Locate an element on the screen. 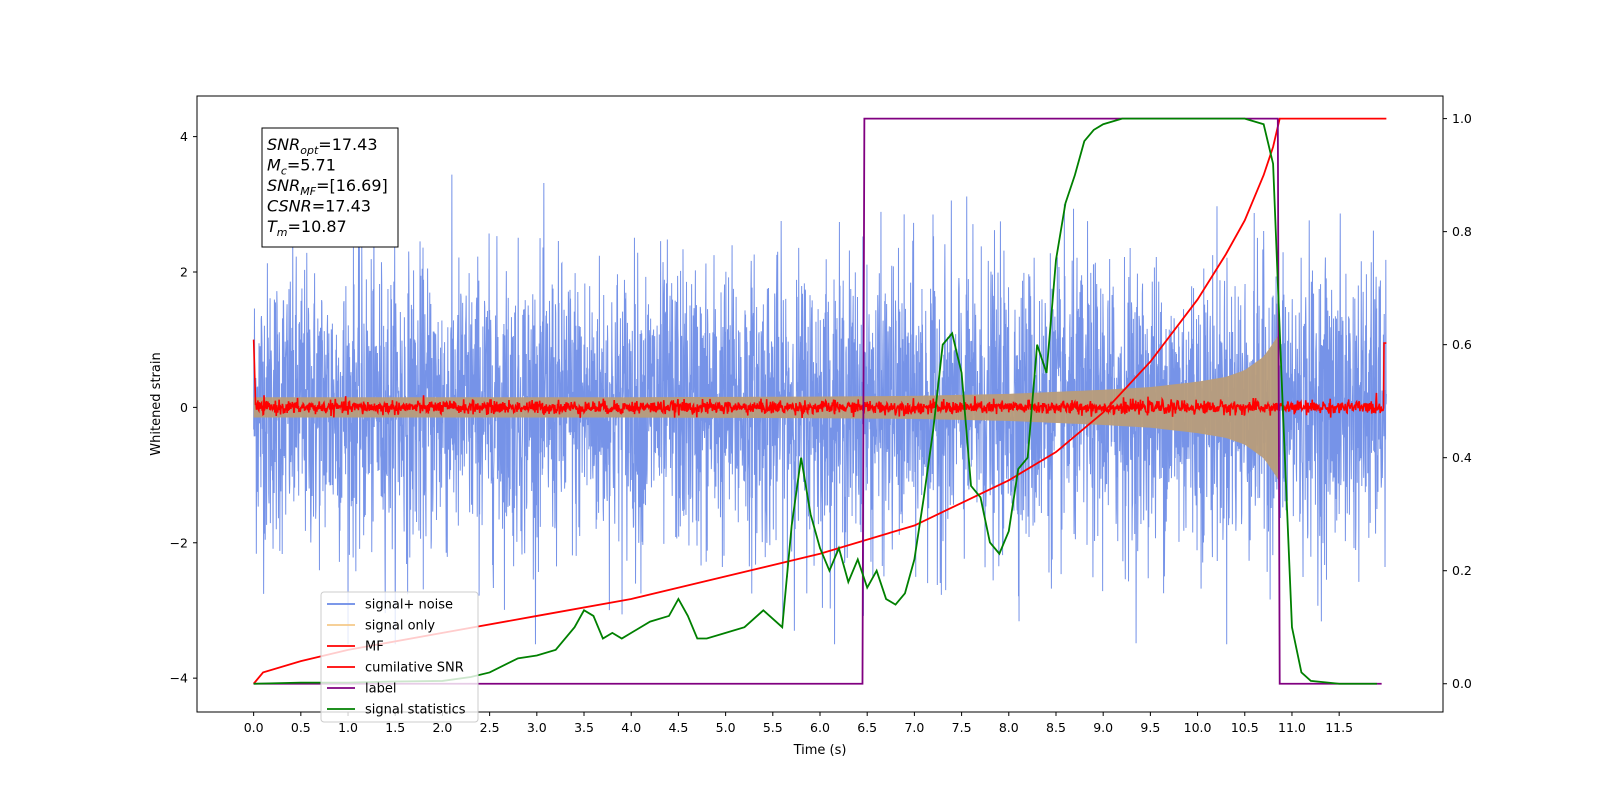 This screenshot has height=804, width=1600. legend-label: signal only is located at coordinates (400, 626).